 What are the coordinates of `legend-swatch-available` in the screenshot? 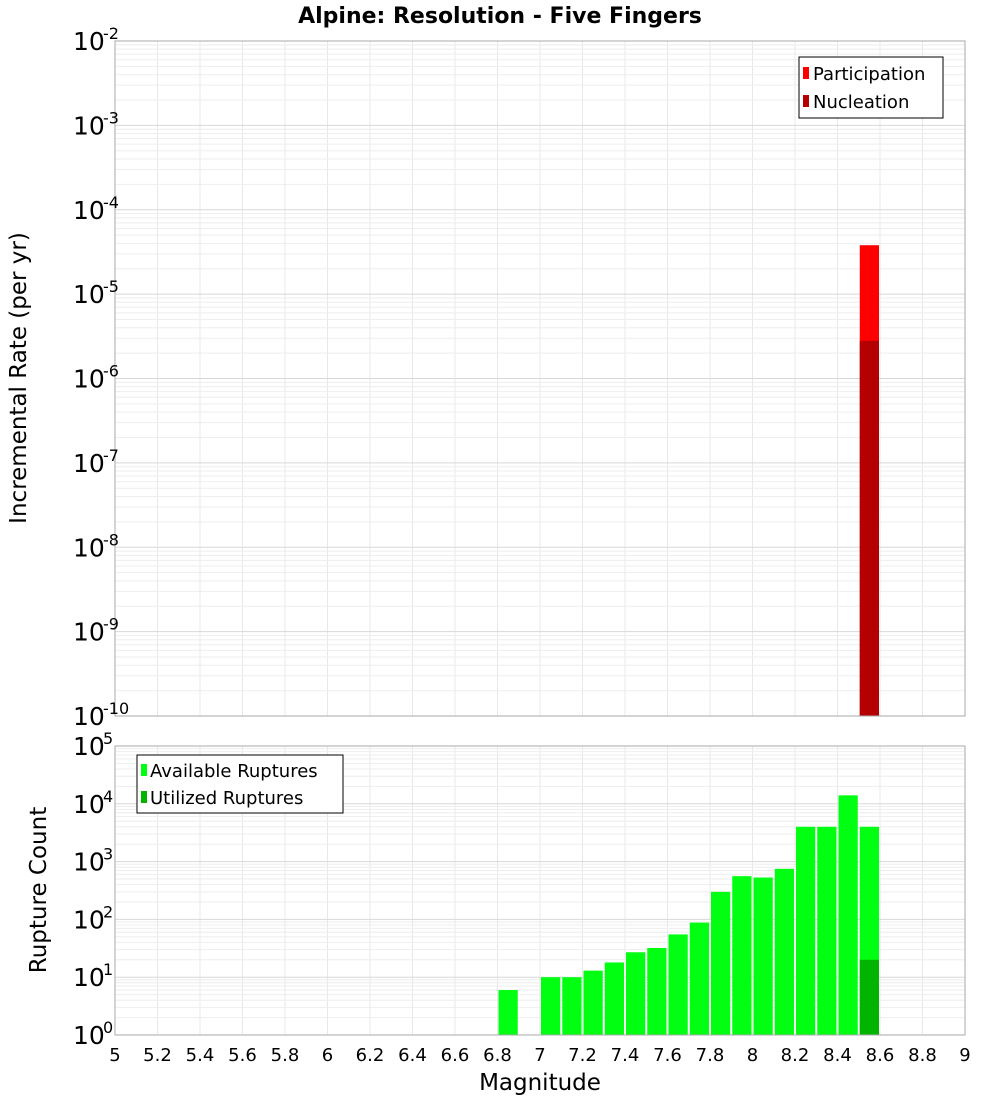 It's located at (144, 770).